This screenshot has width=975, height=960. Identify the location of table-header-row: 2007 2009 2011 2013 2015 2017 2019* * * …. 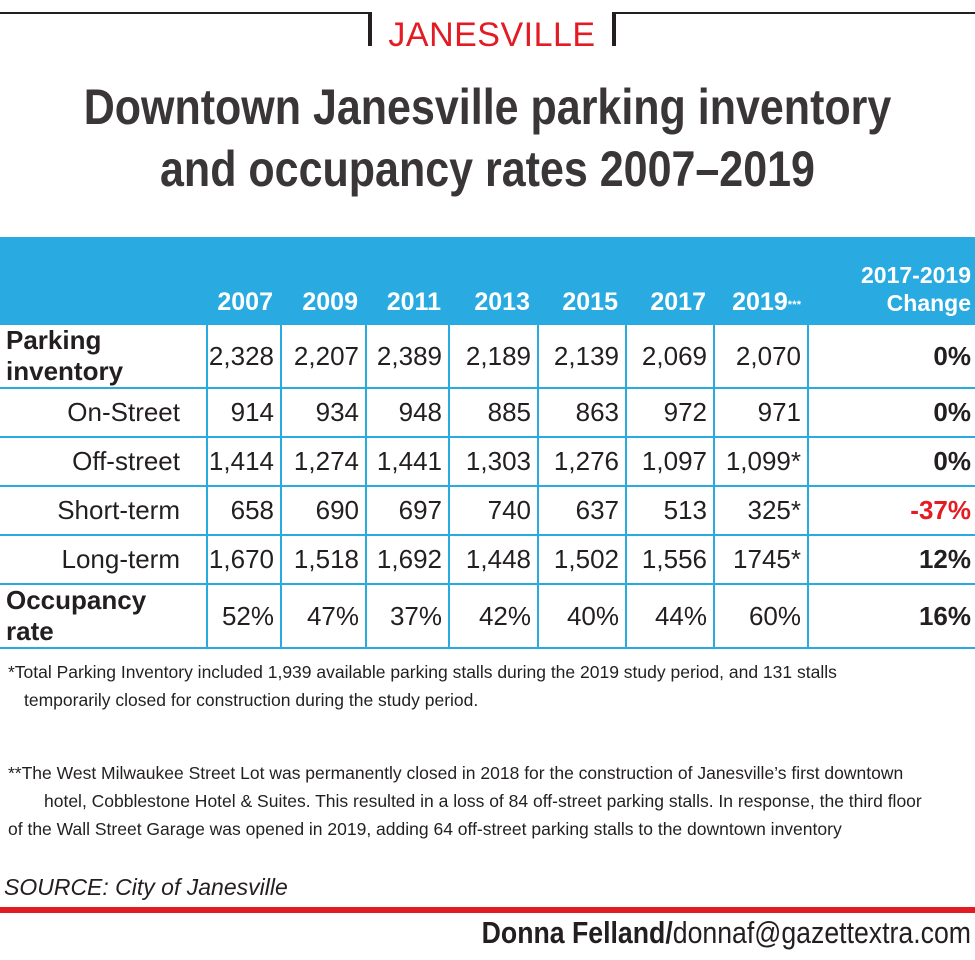
(487, 281).